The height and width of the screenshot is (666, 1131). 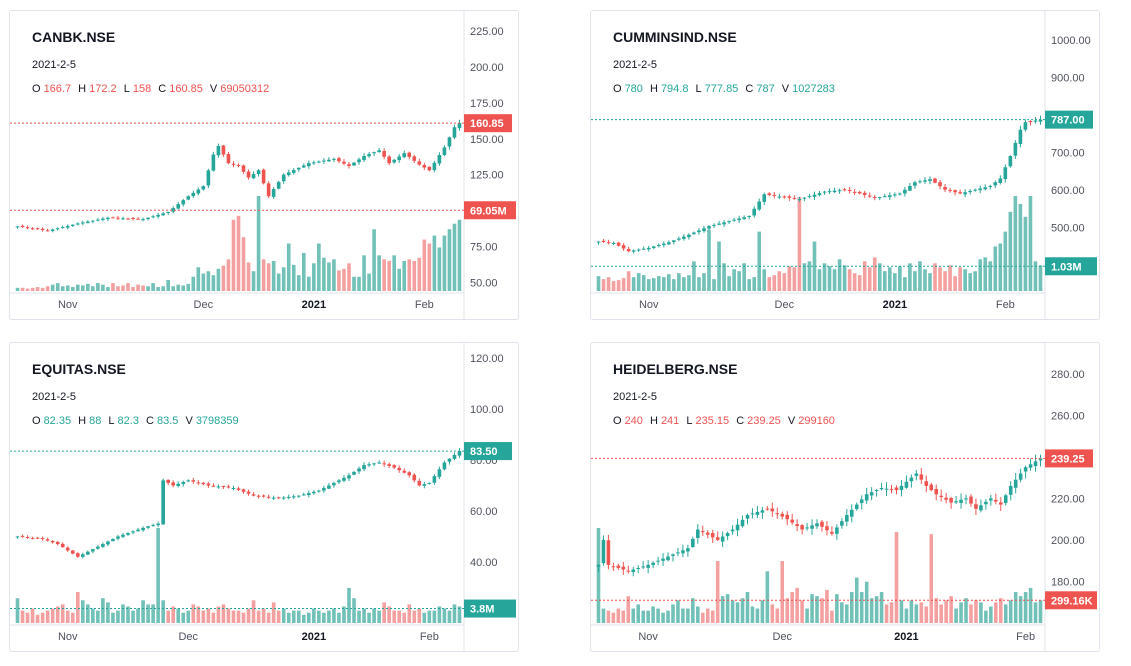 What do you see at coordinates (217, 421) in the screenshot?
I see `volume-value: 3798359` at bounding box center [217, 421].